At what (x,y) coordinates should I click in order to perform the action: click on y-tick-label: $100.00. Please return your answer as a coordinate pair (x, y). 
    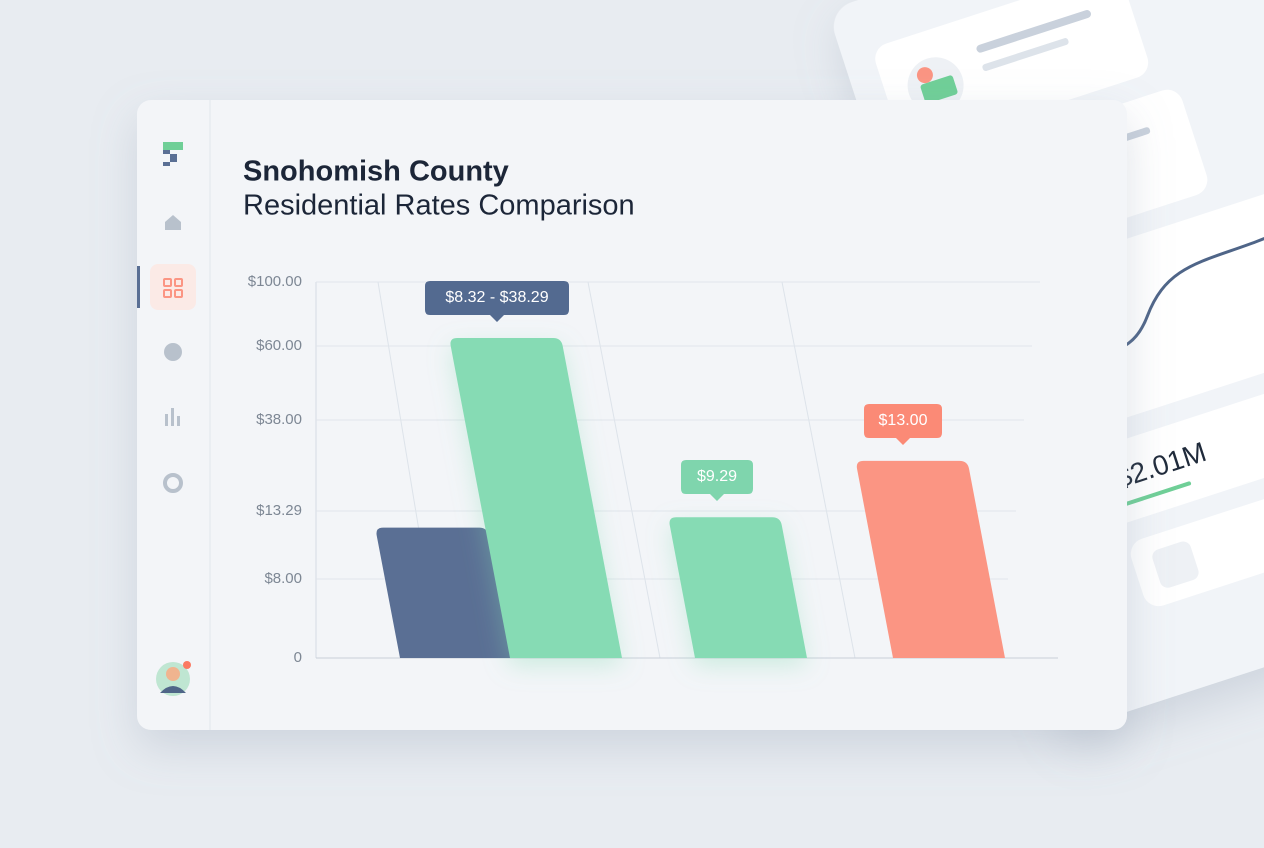
    Looking at the image, I should click on (275, 281).